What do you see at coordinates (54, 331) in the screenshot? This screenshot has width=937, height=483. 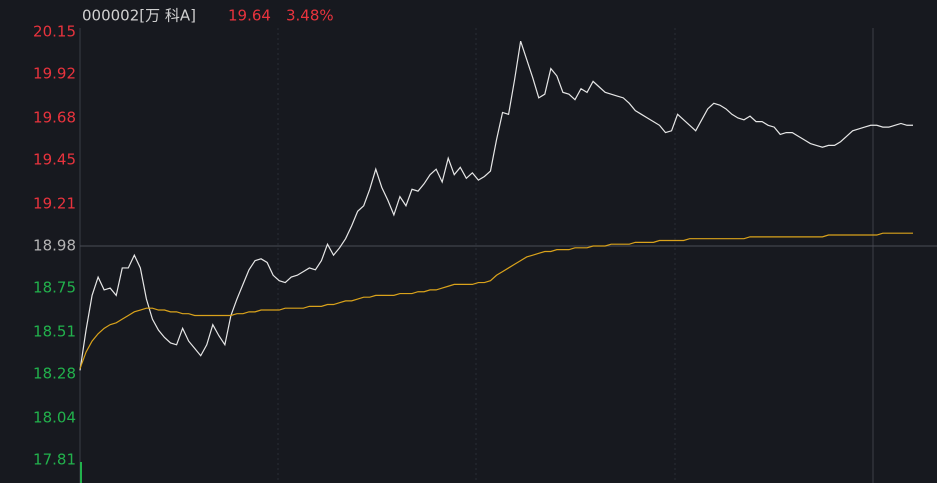 I see `y-tick-label: 18.51` at bounding box center [54, 331].